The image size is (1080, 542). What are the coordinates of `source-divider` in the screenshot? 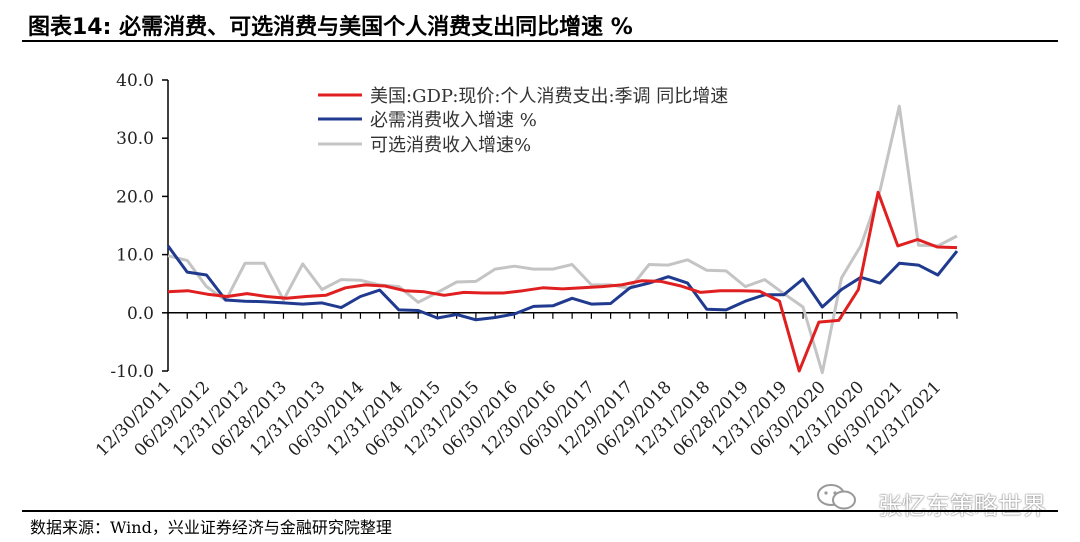 It's located at (540, 511).